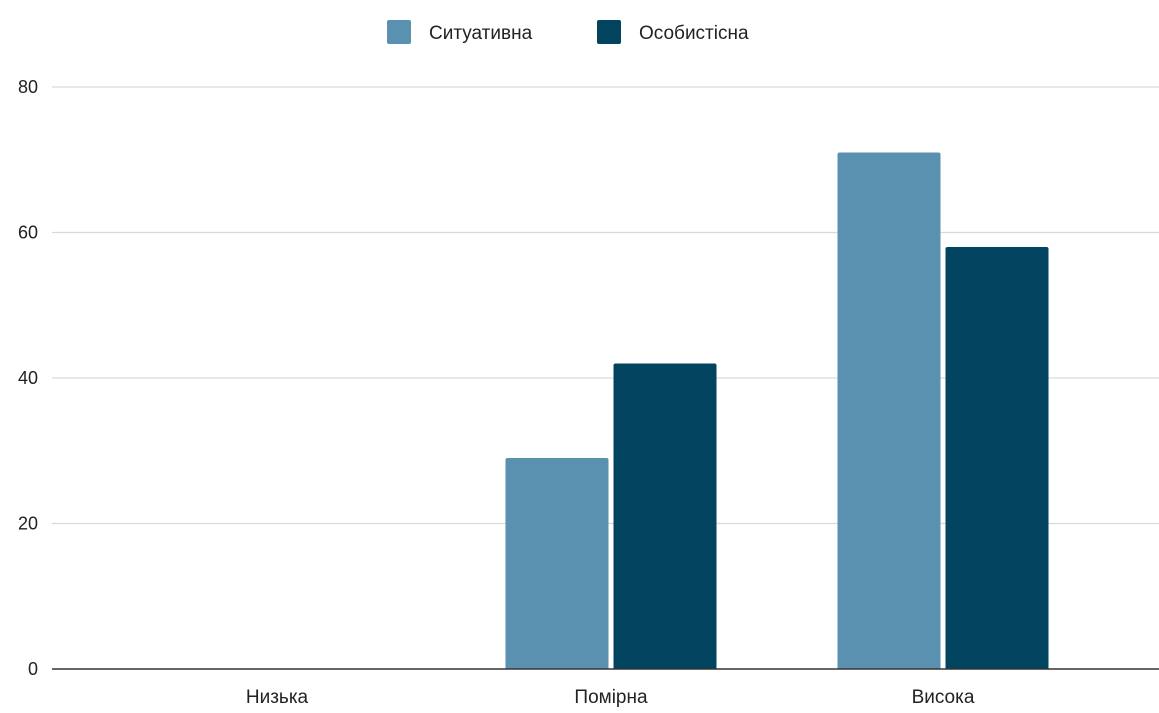  Describe the element at coordinates (28, 87) in the screenshot. I see `y-tick-label: 80` at that location.